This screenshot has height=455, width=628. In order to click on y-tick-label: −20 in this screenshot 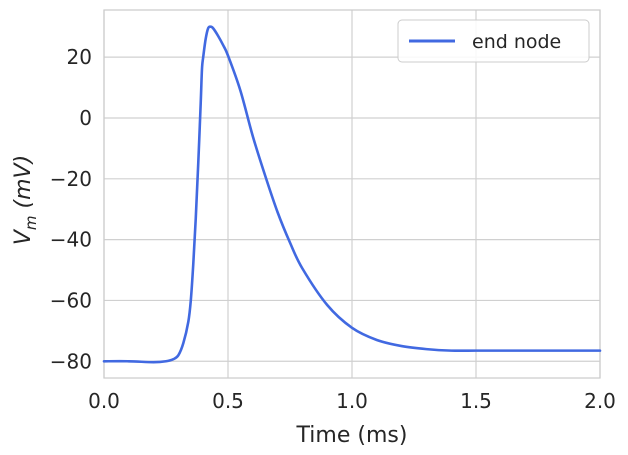, I will do `click(71, 179)`.